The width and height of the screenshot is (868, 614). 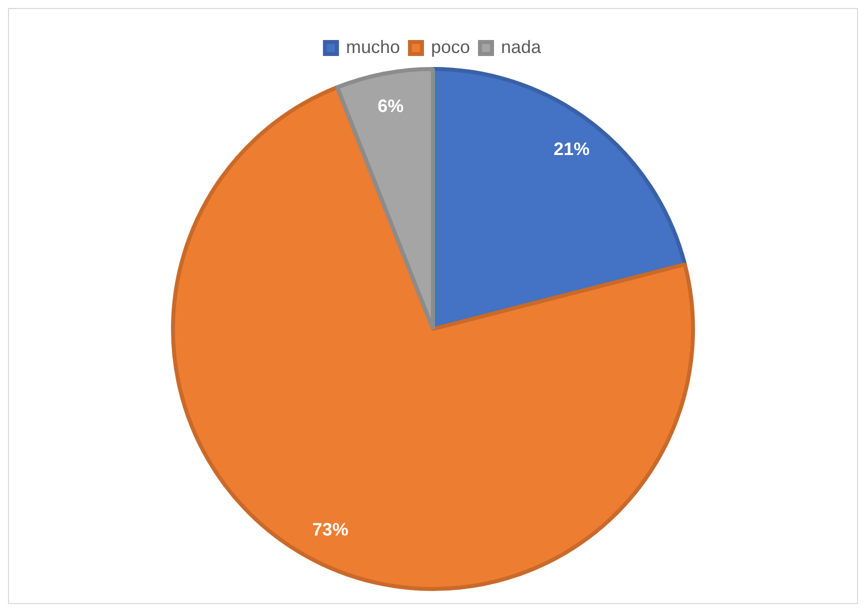 What do you see at coordinates (572, 149) in the screenshot?
I see `data-label: 21%` at bounding box center [572, 149].